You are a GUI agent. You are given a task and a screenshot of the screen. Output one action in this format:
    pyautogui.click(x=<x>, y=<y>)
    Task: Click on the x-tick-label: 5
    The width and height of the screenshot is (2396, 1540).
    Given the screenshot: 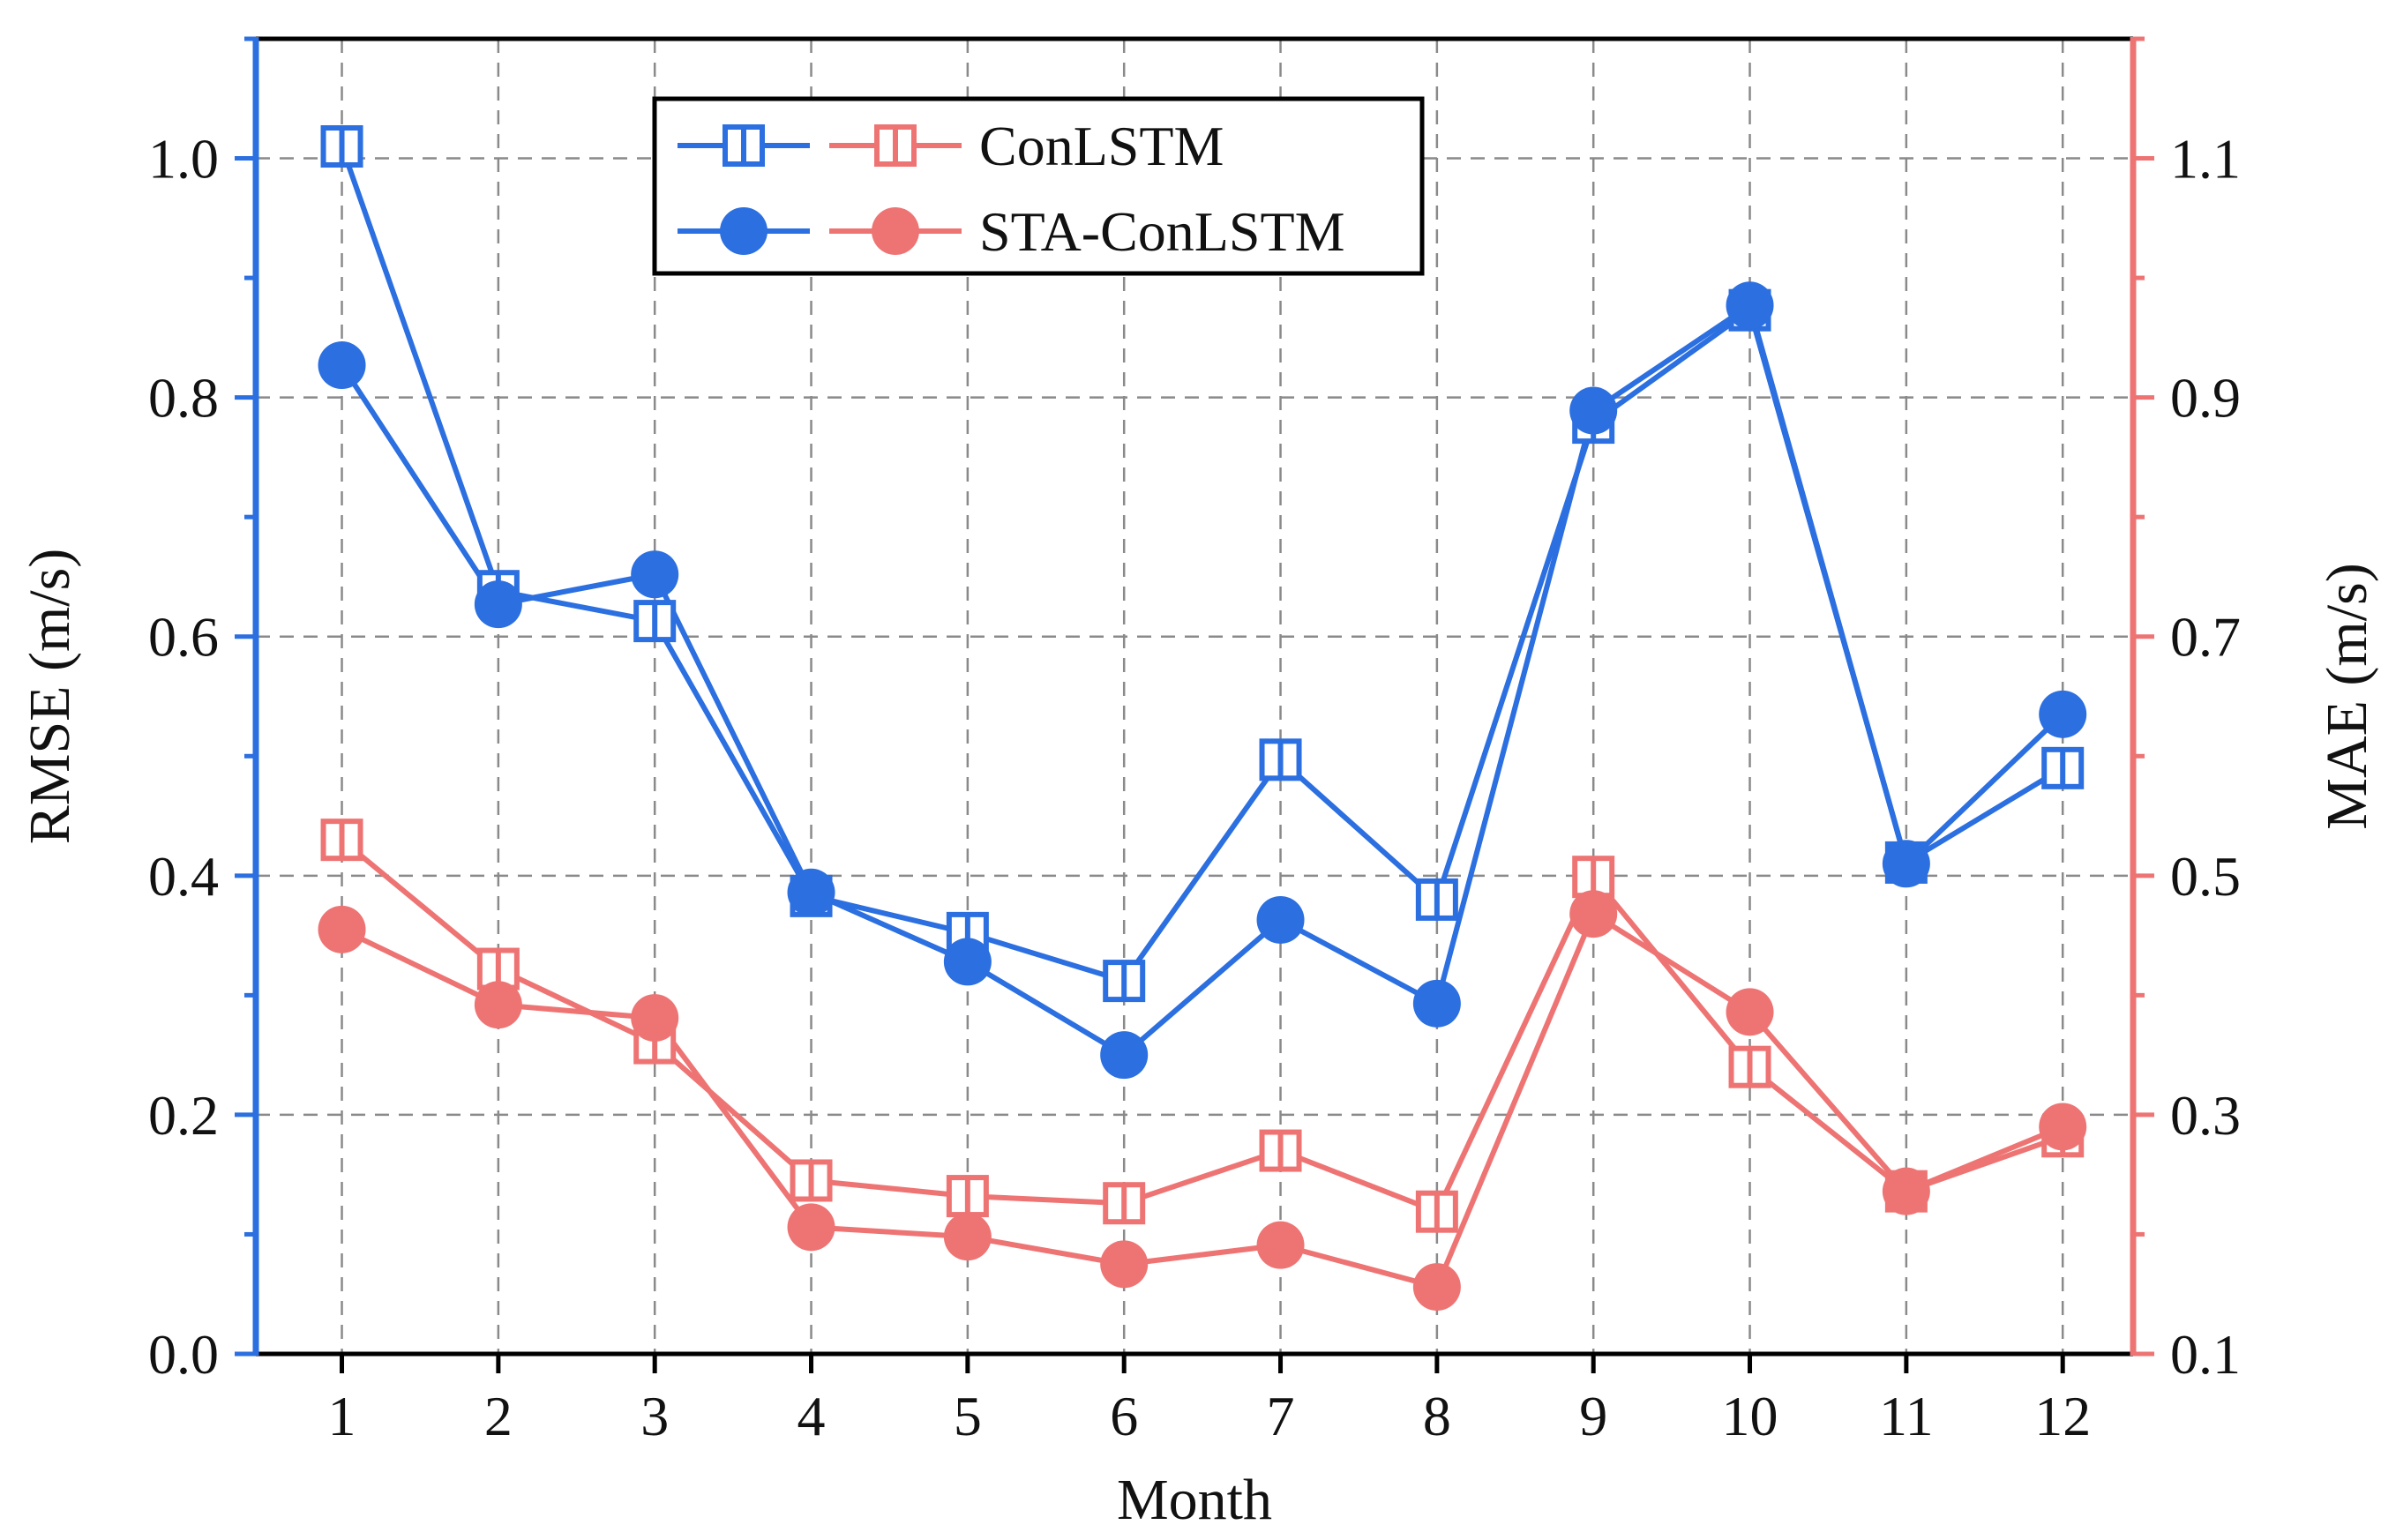 What is the action you would take?
    pyautogui.click(x=968, y=1416)
    